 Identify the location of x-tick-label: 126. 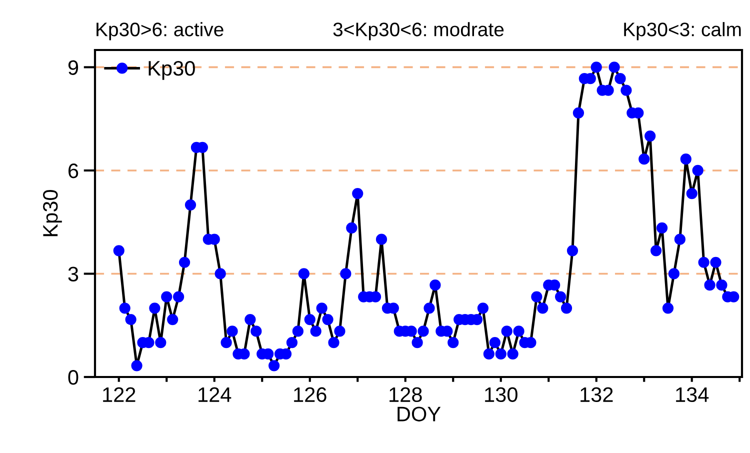
(310, 394).